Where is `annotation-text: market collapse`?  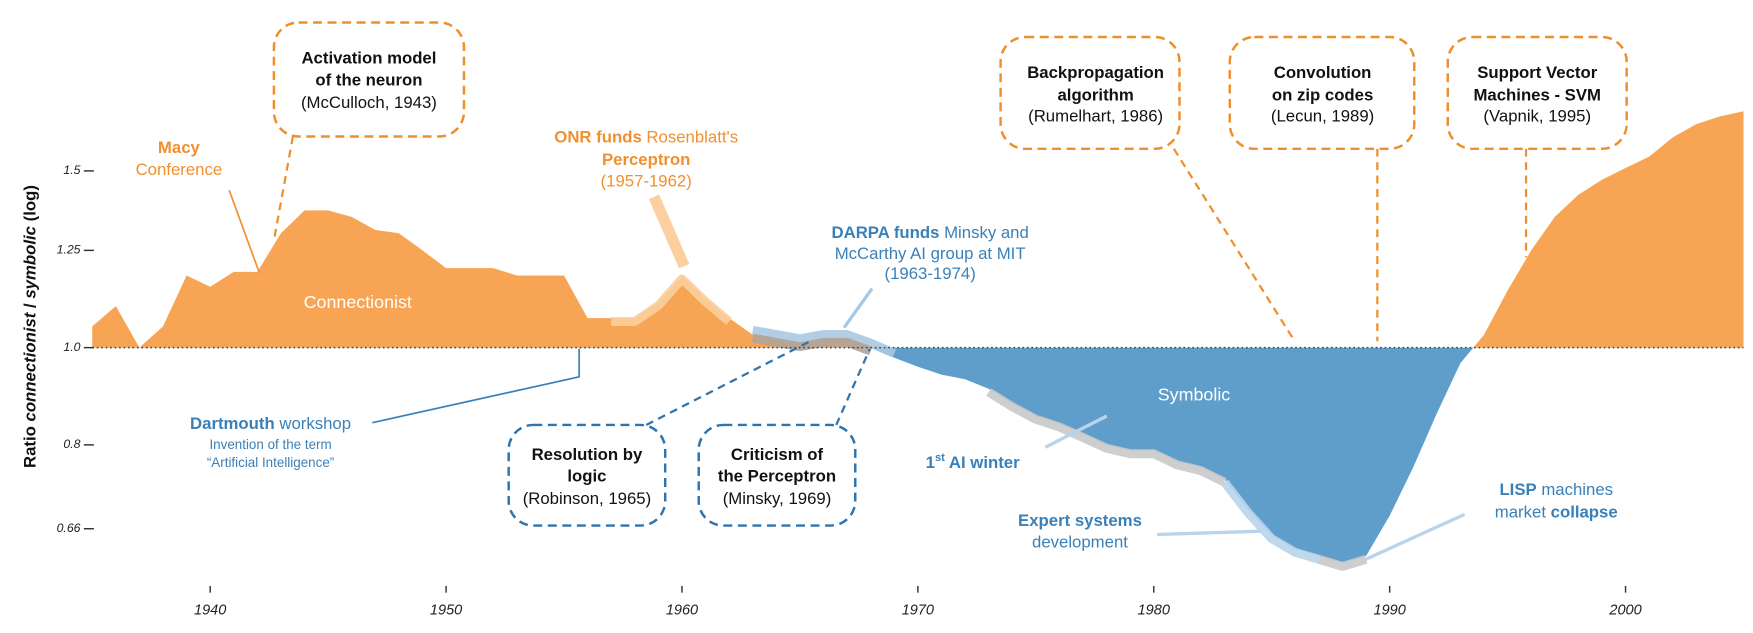
annotation-text: market collapse is located at coordinates (1556, 512).